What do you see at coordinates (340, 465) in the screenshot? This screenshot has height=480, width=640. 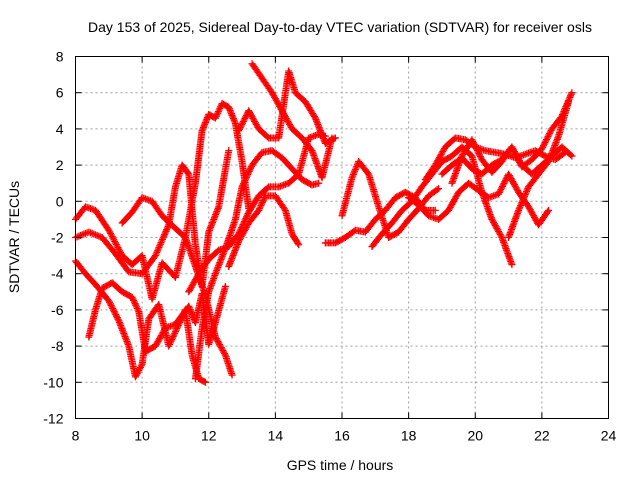 I see `x-axis-label: GPS time / hours` at bounding box center [340, 465].